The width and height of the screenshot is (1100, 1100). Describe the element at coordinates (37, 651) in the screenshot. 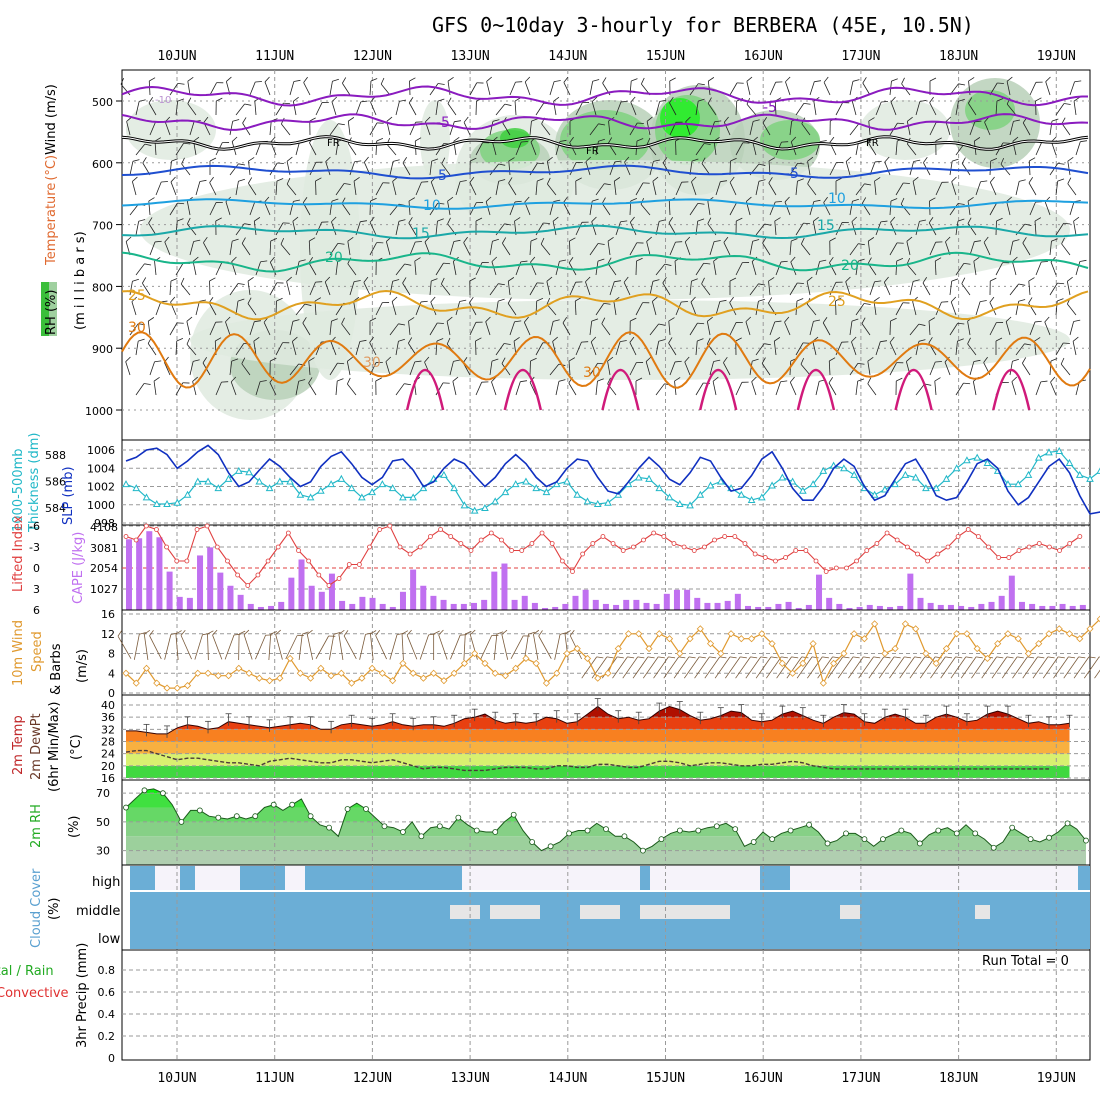

I see `wind-label-2: Speed` at that location.